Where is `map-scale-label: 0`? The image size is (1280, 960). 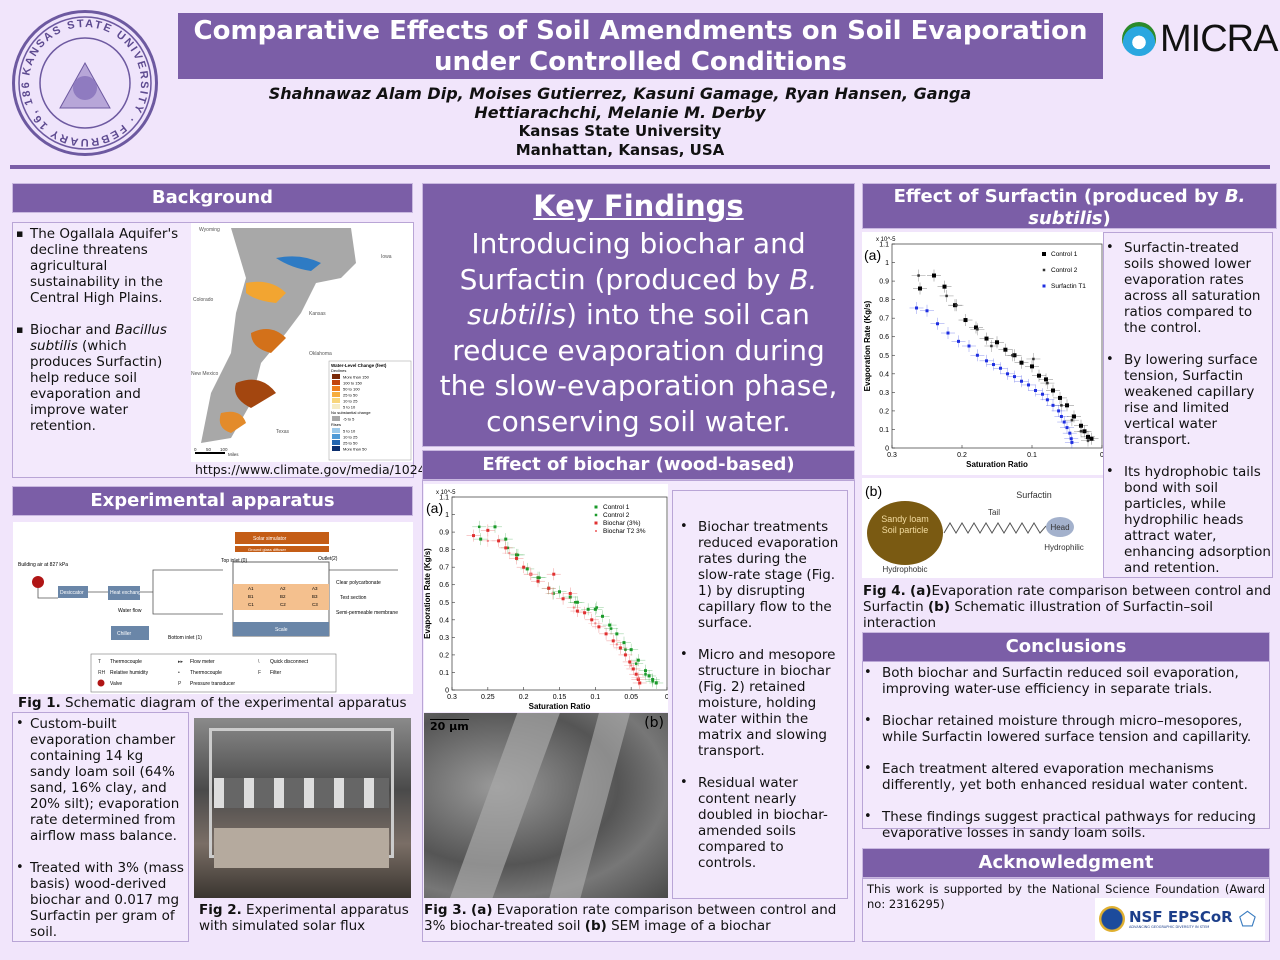 map-scale-label: 0 is located at coordinates (195, 449).